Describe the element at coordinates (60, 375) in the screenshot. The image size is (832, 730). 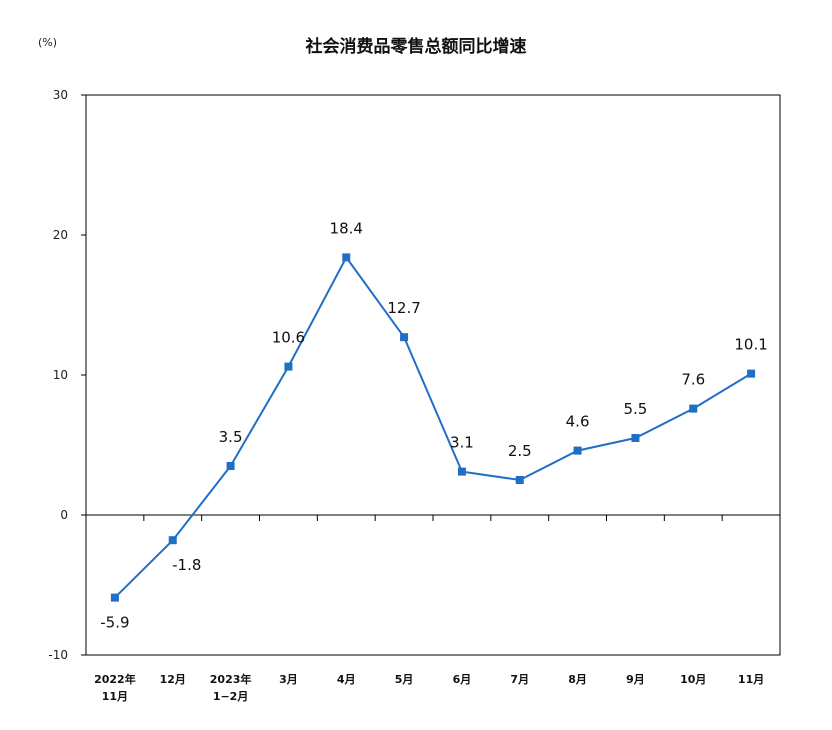
I see `y-tick-label: 10` at that location.